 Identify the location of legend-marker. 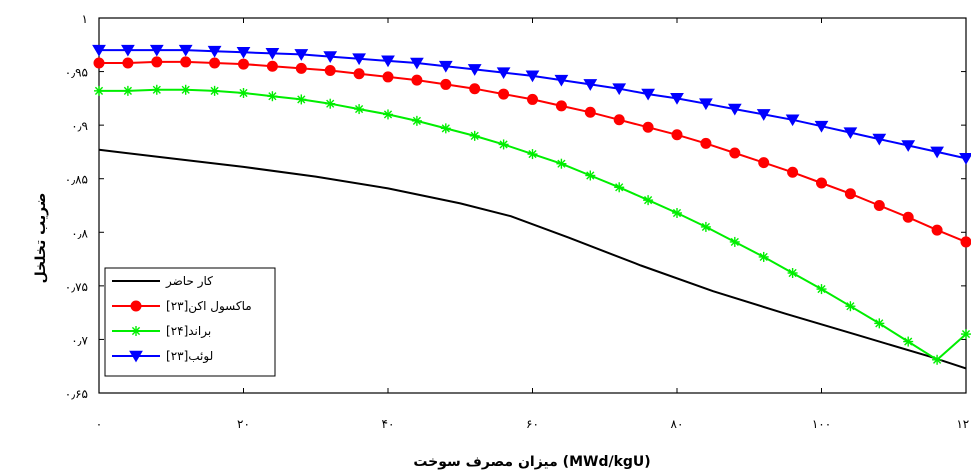
(136, 356).